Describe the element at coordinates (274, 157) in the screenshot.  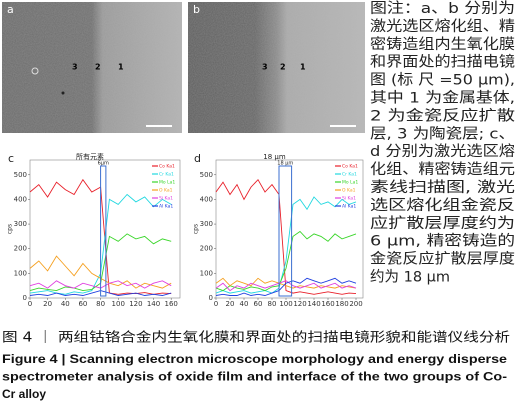
I see `chart-title: 18 μm` at that location.